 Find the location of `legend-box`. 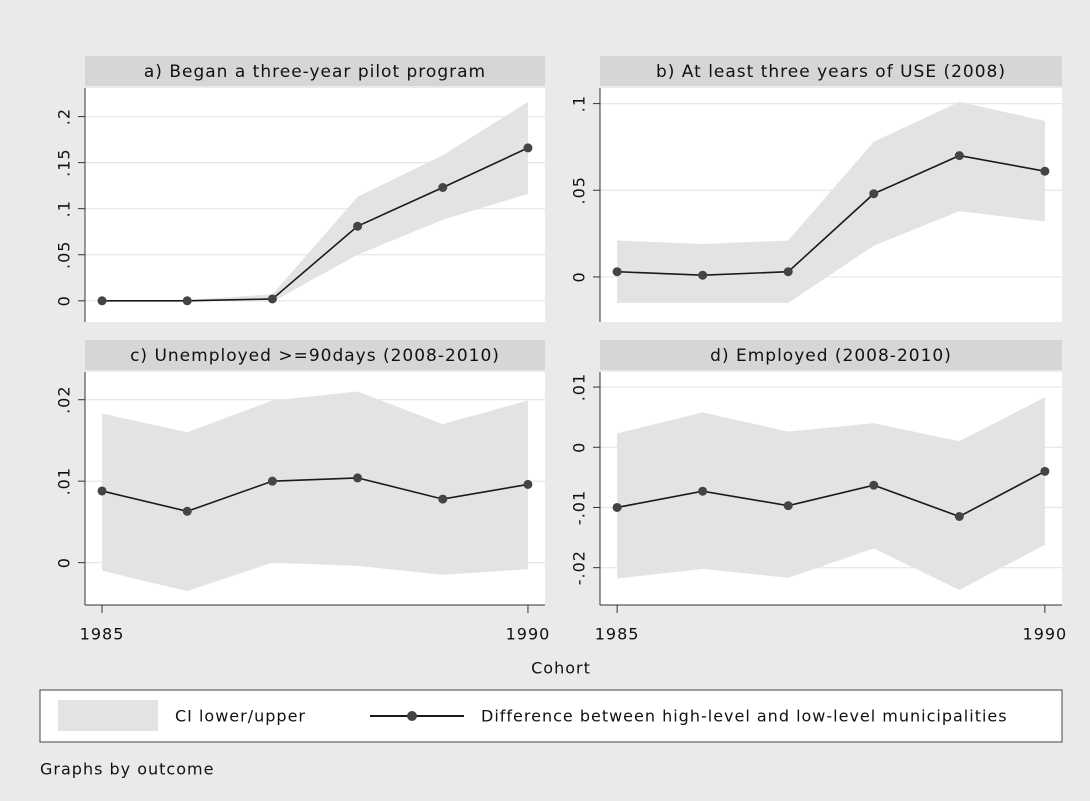

legend-box is located at coordinates (551, 716).